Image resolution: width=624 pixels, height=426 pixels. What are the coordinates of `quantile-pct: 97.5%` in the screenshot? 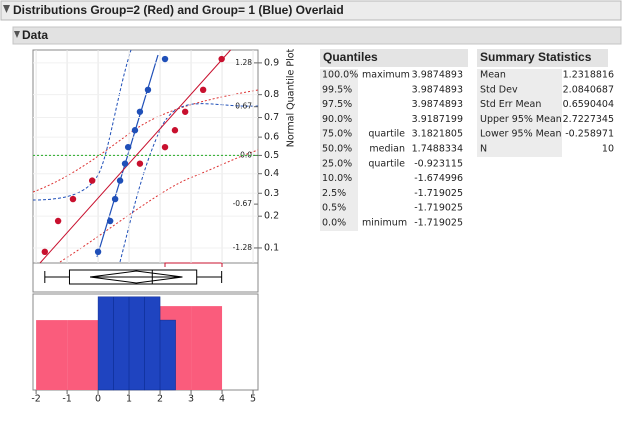 It's located at (337, 104).